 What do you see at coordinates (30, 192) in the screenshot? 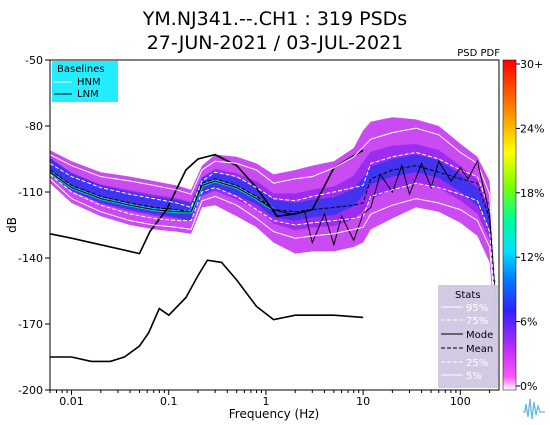
I see `y-tick-label: -110` at bounding box center [30, 192].